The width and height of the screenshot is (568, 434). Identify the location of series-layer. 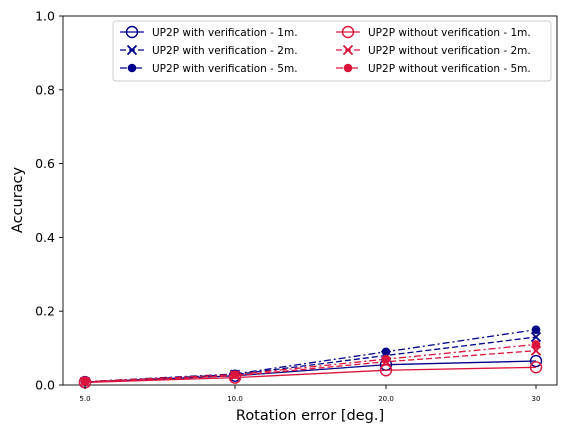
(310, 357).